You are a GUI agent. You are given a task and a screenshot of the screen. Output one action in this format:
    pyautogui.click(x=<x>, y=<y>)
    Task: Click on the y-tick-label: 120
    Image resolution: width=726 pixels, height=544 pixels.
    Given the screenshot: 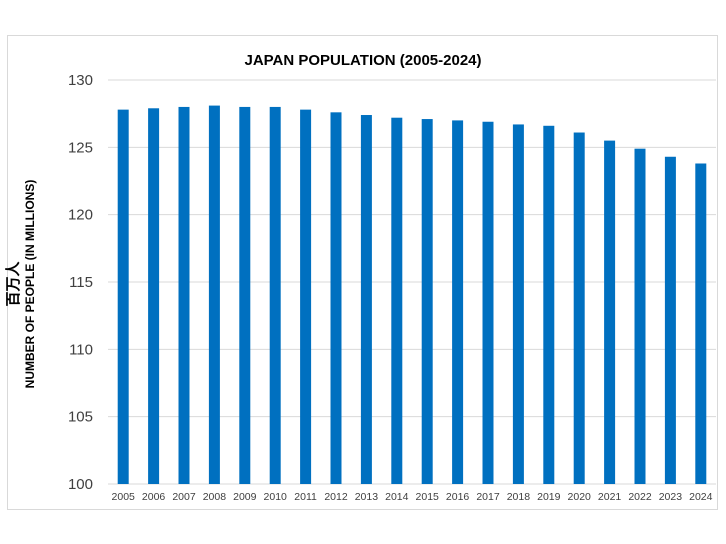 What is the action you would take?
    pyautogui.click(x=80, y=215)
    